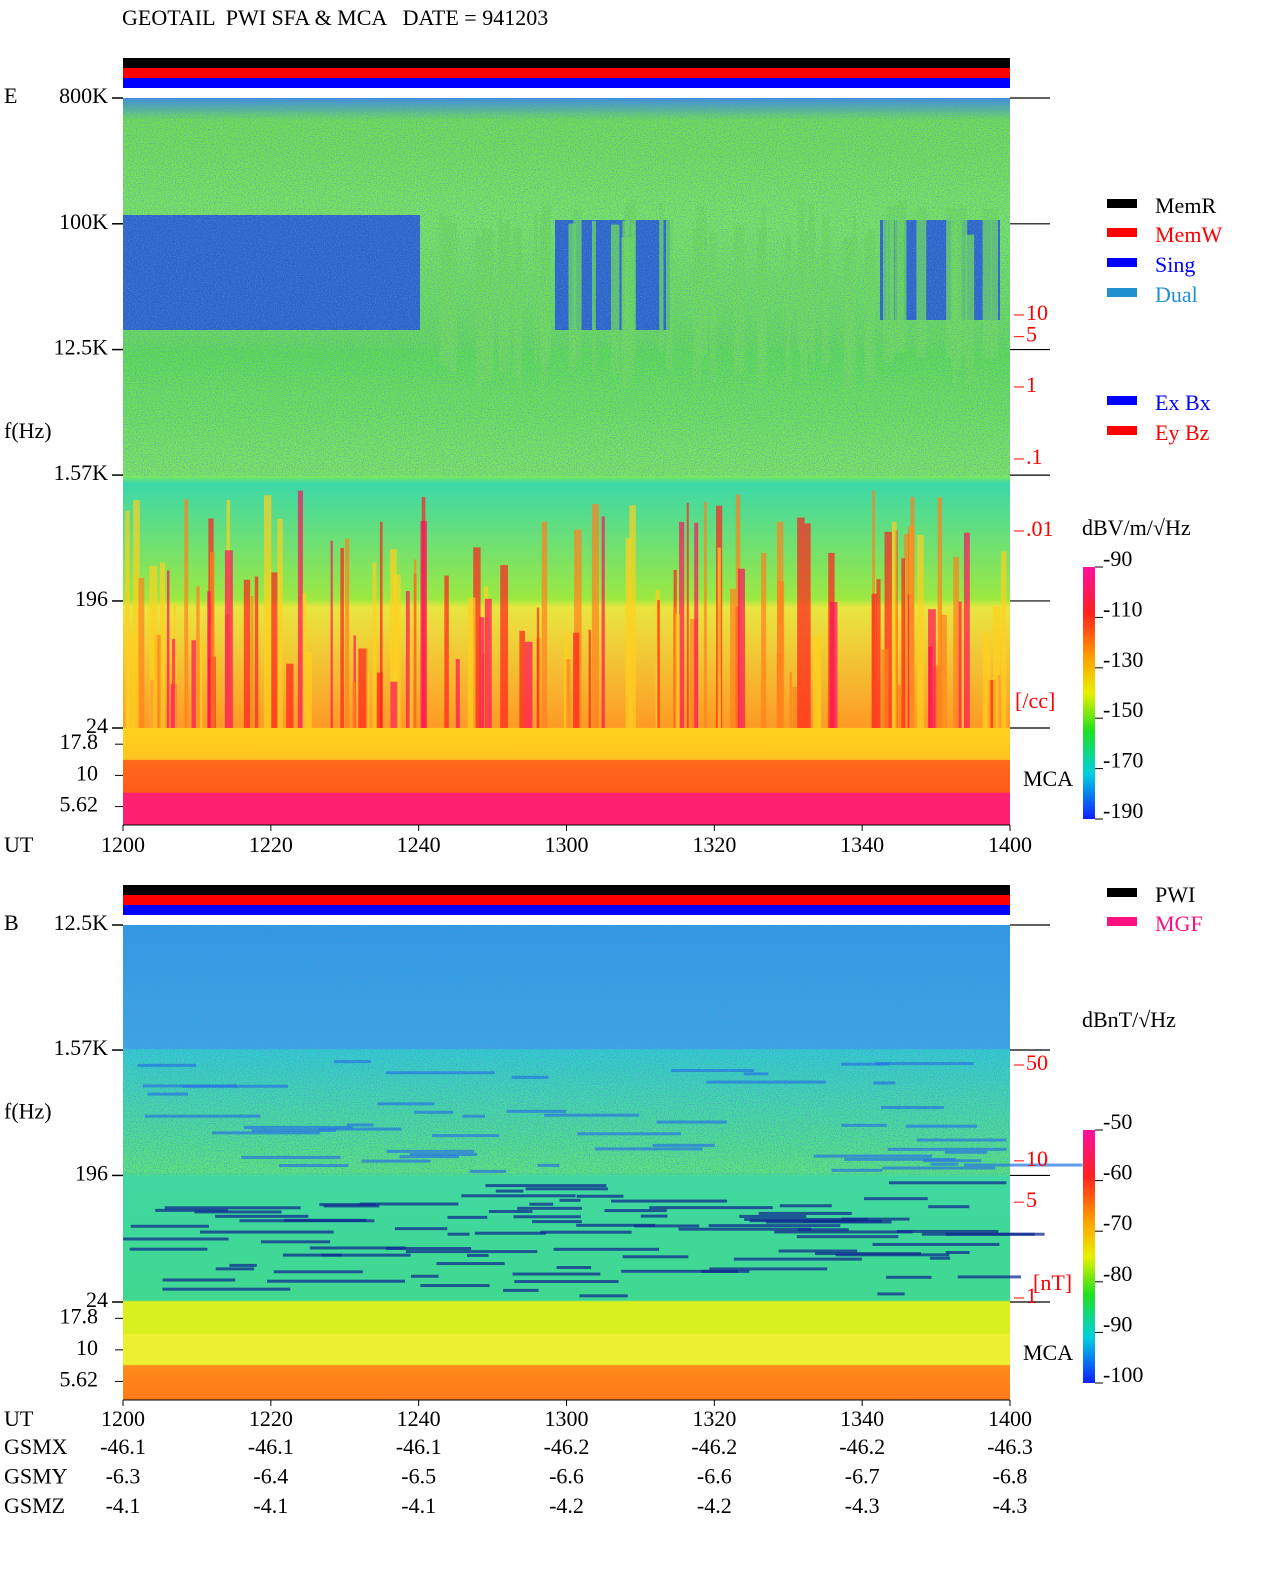  I want to click on x-tick-label: 1220, so click(271, 1418).